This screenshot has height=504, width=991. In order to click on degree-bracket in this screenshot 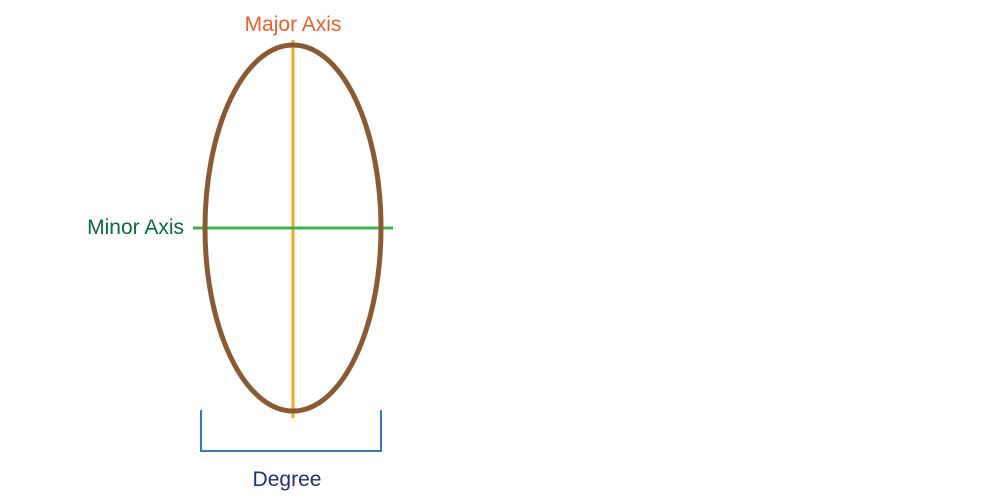, I will do `click(291, 431)`.